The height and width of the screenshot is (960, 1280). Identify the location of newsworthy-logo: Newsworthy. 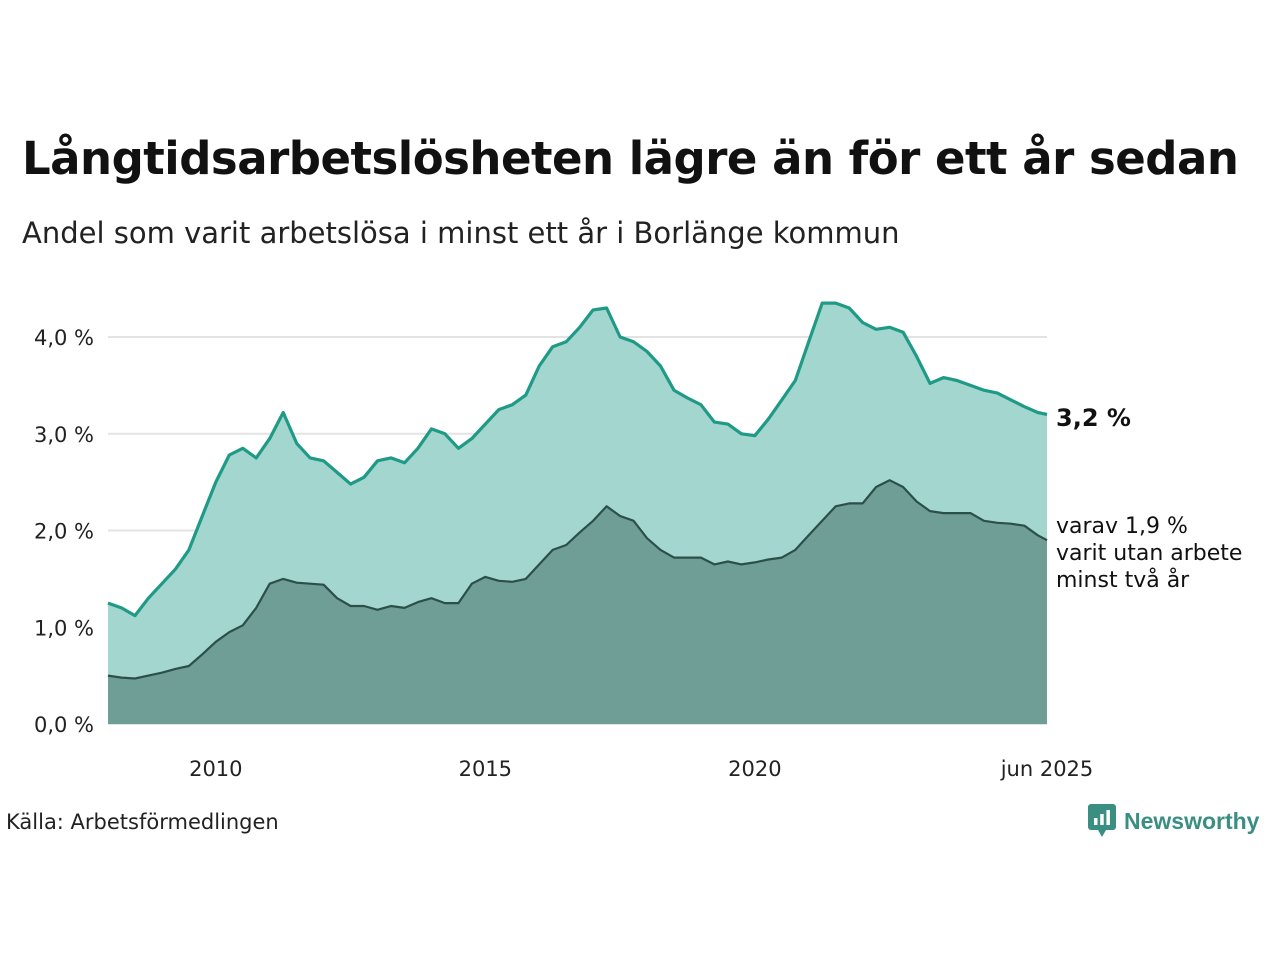
(1173, 821).